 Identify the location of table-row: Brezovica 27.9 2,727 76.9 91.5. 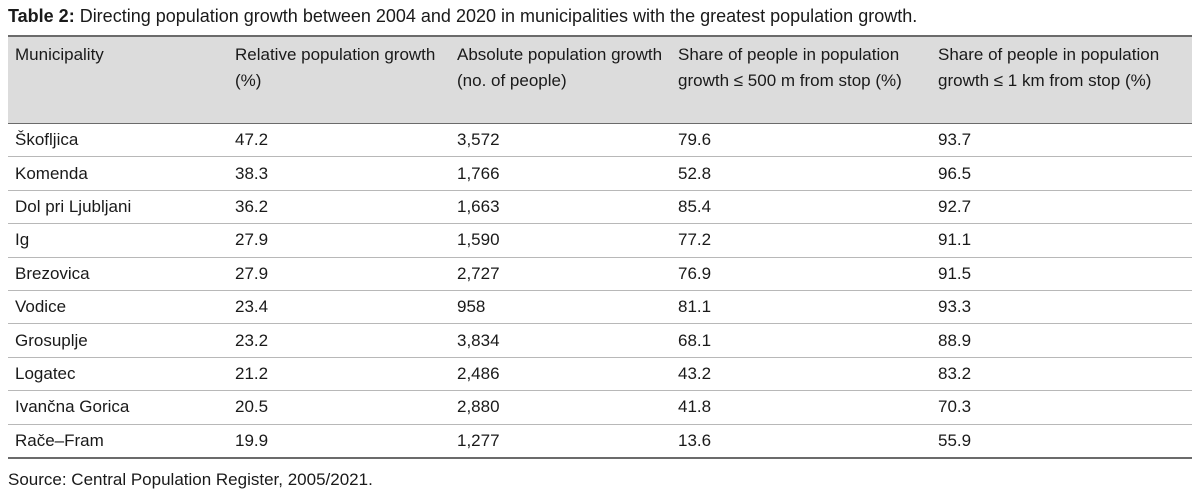
(600, 274).